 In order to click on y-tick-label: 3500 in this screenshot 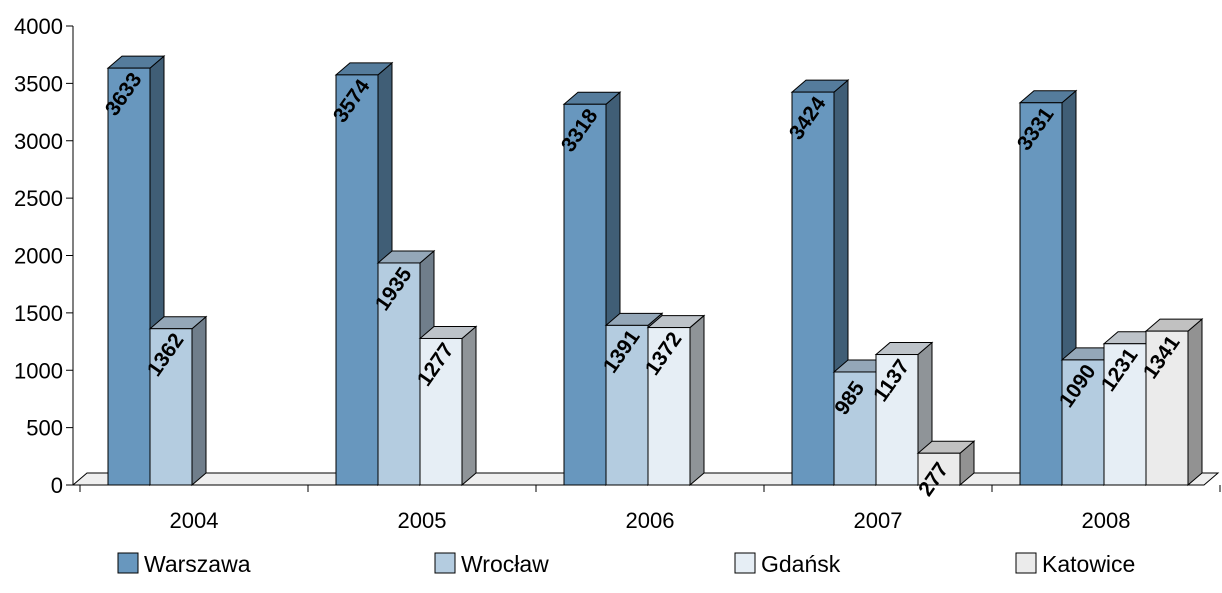, I will do `click(38, 83)`.